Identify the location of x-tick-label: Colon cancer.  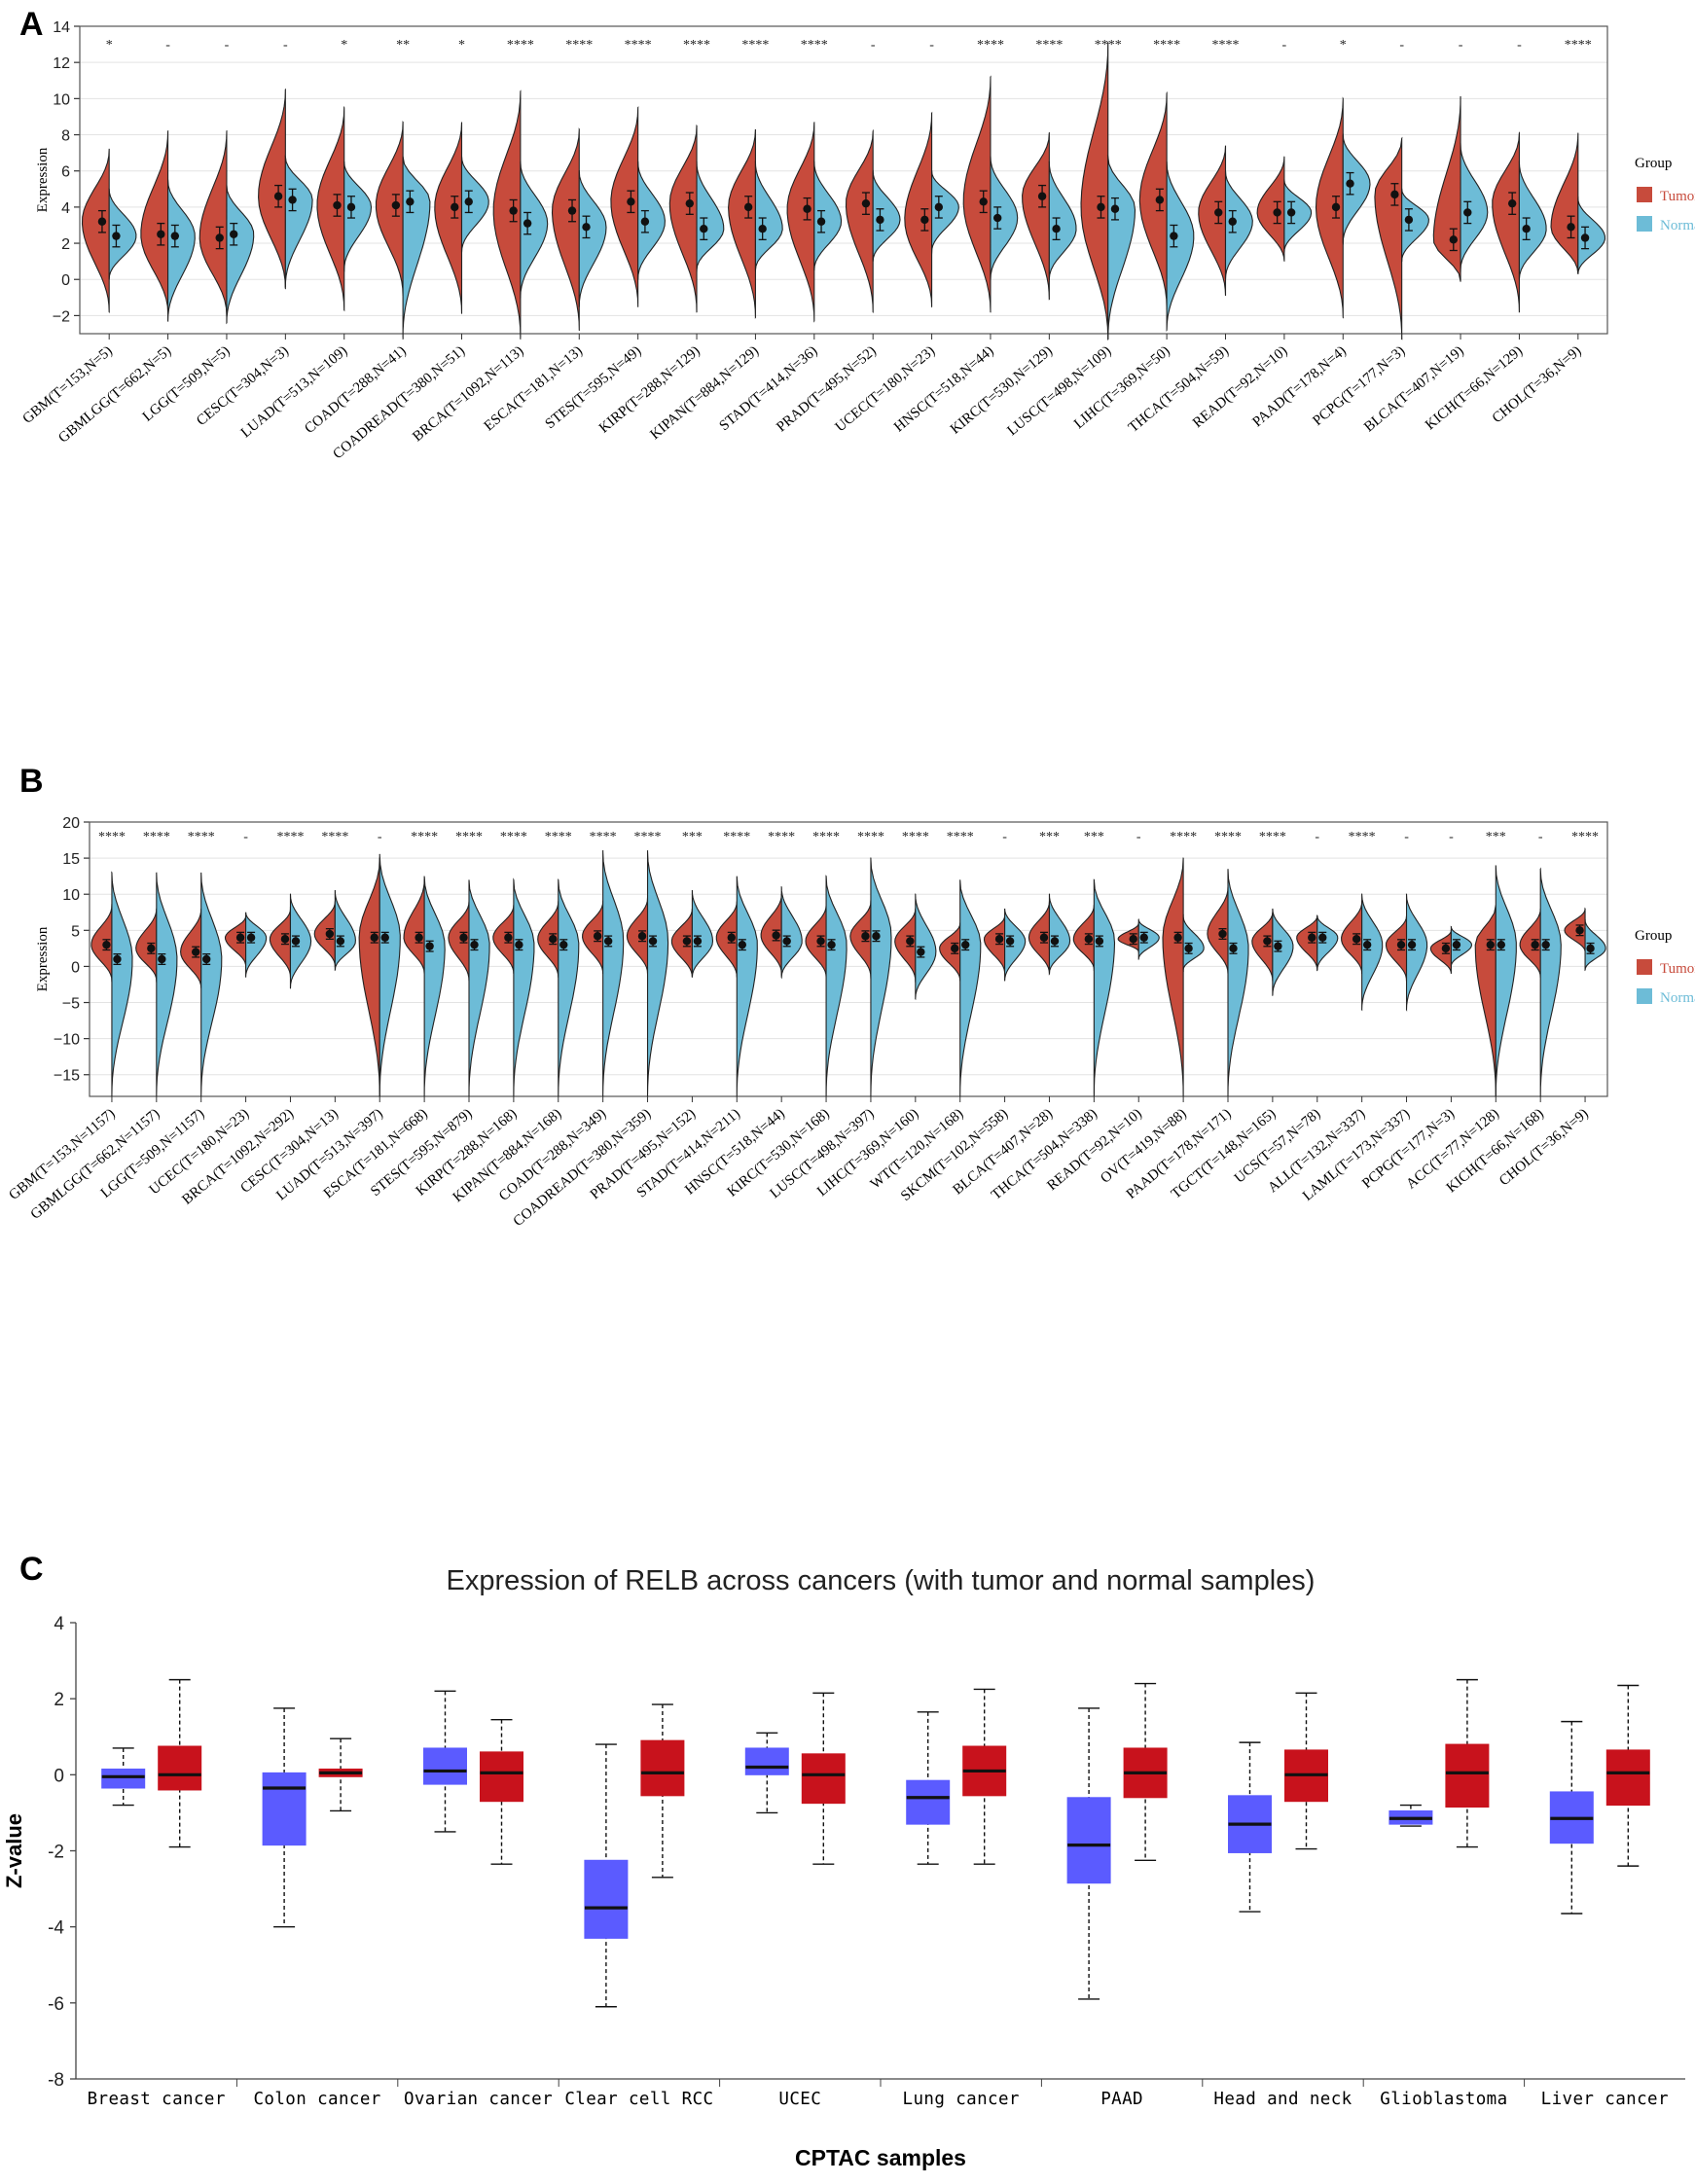
(316, 2099).